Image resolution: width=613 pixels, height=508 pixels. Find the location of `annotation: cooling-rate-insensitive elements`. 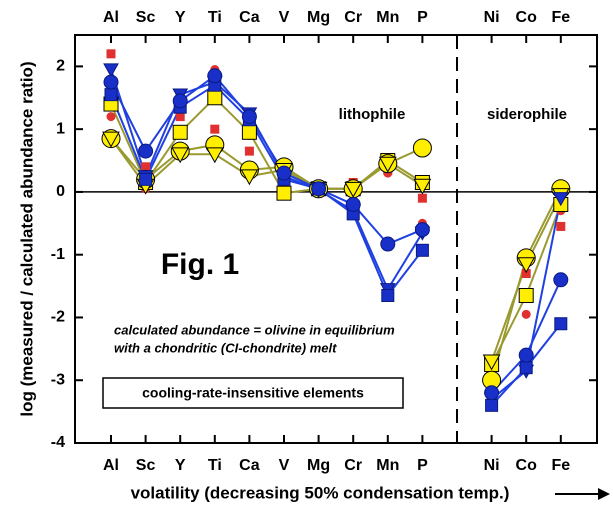

annotation: cooling-rate-insensitive elements is located at coordinates (253, 393).